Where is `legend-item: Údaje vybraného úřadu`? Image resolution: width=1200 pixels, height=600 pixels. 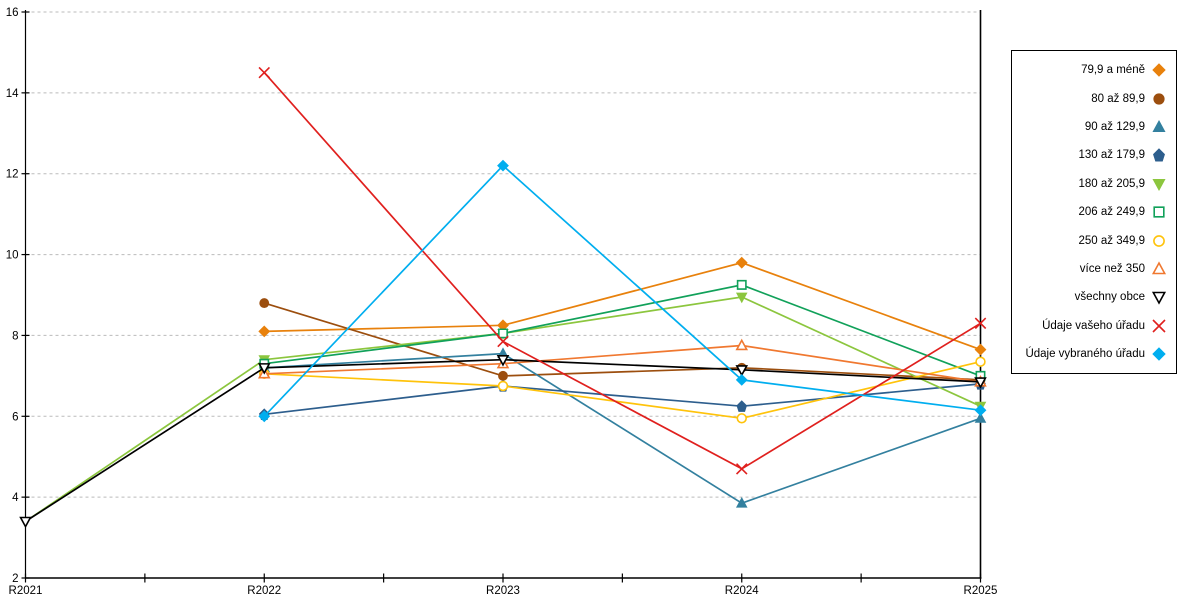
legend-item: Údaje vybraného úřadu is located at coordinates (1094, 354).